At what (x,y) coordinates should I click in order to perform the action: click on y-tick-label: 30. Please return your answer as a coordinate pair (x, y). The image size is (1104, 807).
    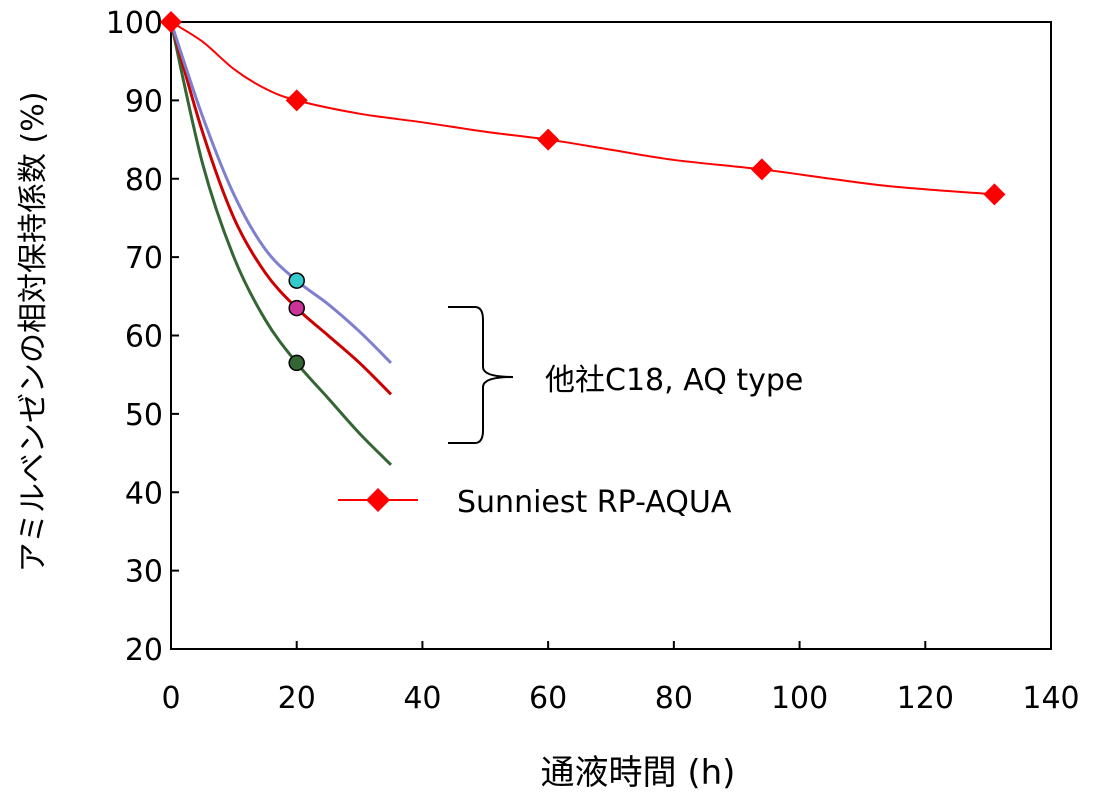
    Looking at the image, I should click on (144, 572).